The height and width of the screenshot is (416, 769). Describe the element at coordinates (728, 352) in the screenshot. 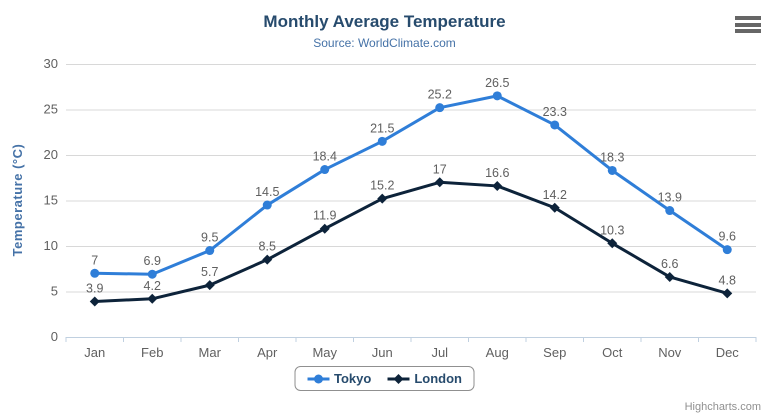

I see `x-axis-tick-label: Dec` at that location.